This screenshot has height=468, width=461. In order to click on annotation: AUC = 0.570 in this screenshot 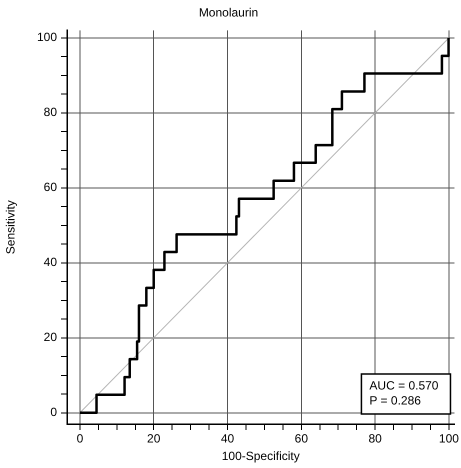, I will do `click(404, 385)`.